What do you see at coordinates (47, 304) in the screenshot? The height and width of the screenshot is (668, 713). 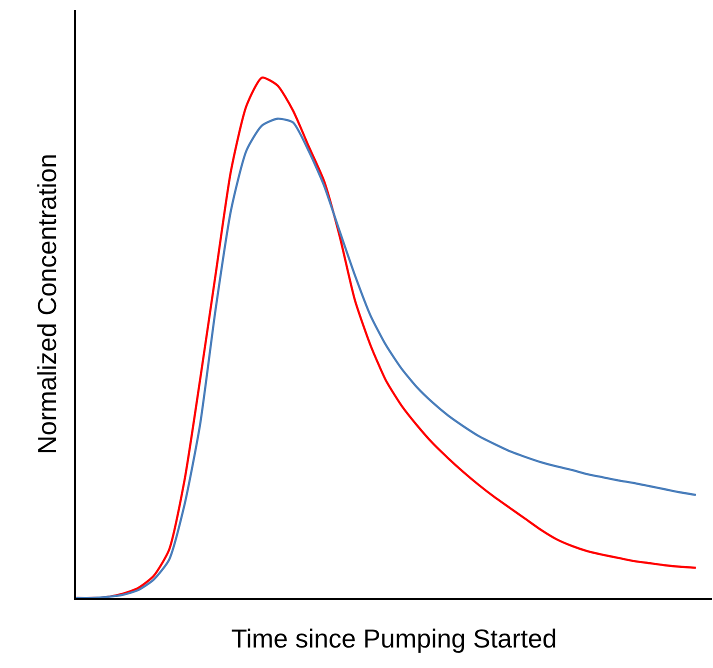 I see `y-axis-title: Normalized Concentration` at bounding box center [47, 304].